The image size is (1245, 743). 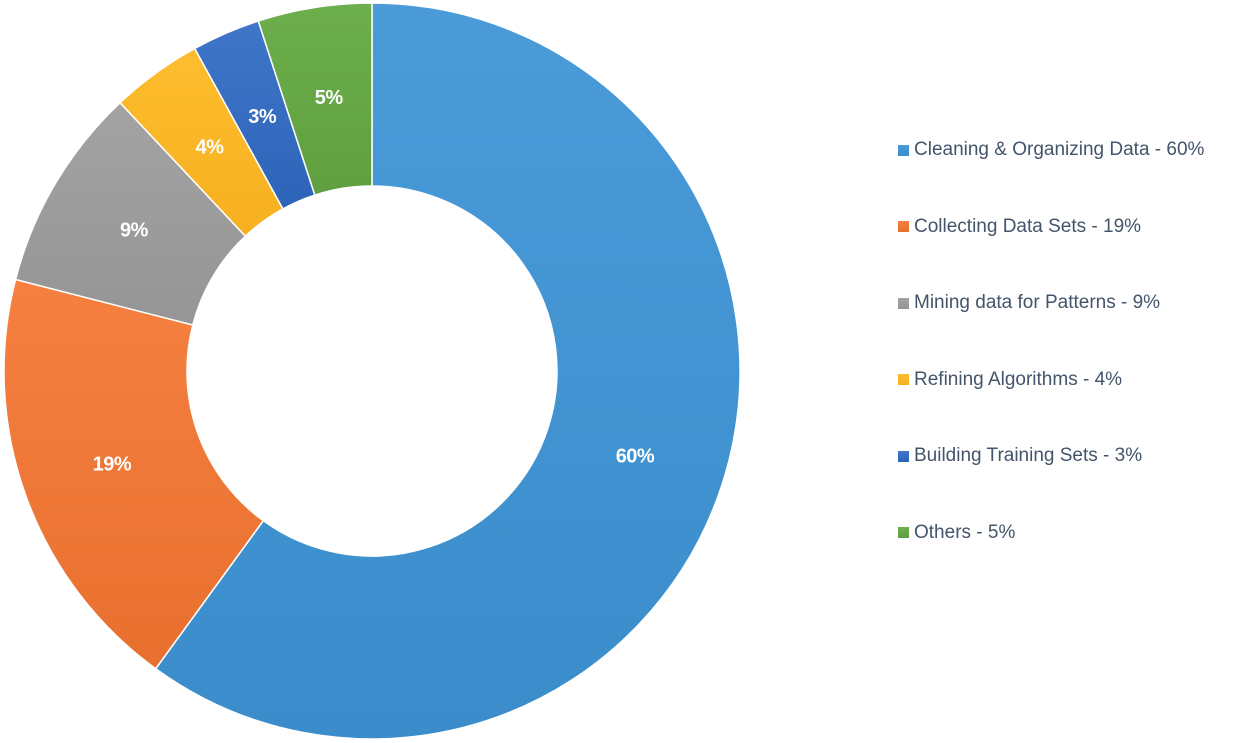 I want to click on legend-item-3: Refining Algorithms - 4%, so click(x=1010, y=380).